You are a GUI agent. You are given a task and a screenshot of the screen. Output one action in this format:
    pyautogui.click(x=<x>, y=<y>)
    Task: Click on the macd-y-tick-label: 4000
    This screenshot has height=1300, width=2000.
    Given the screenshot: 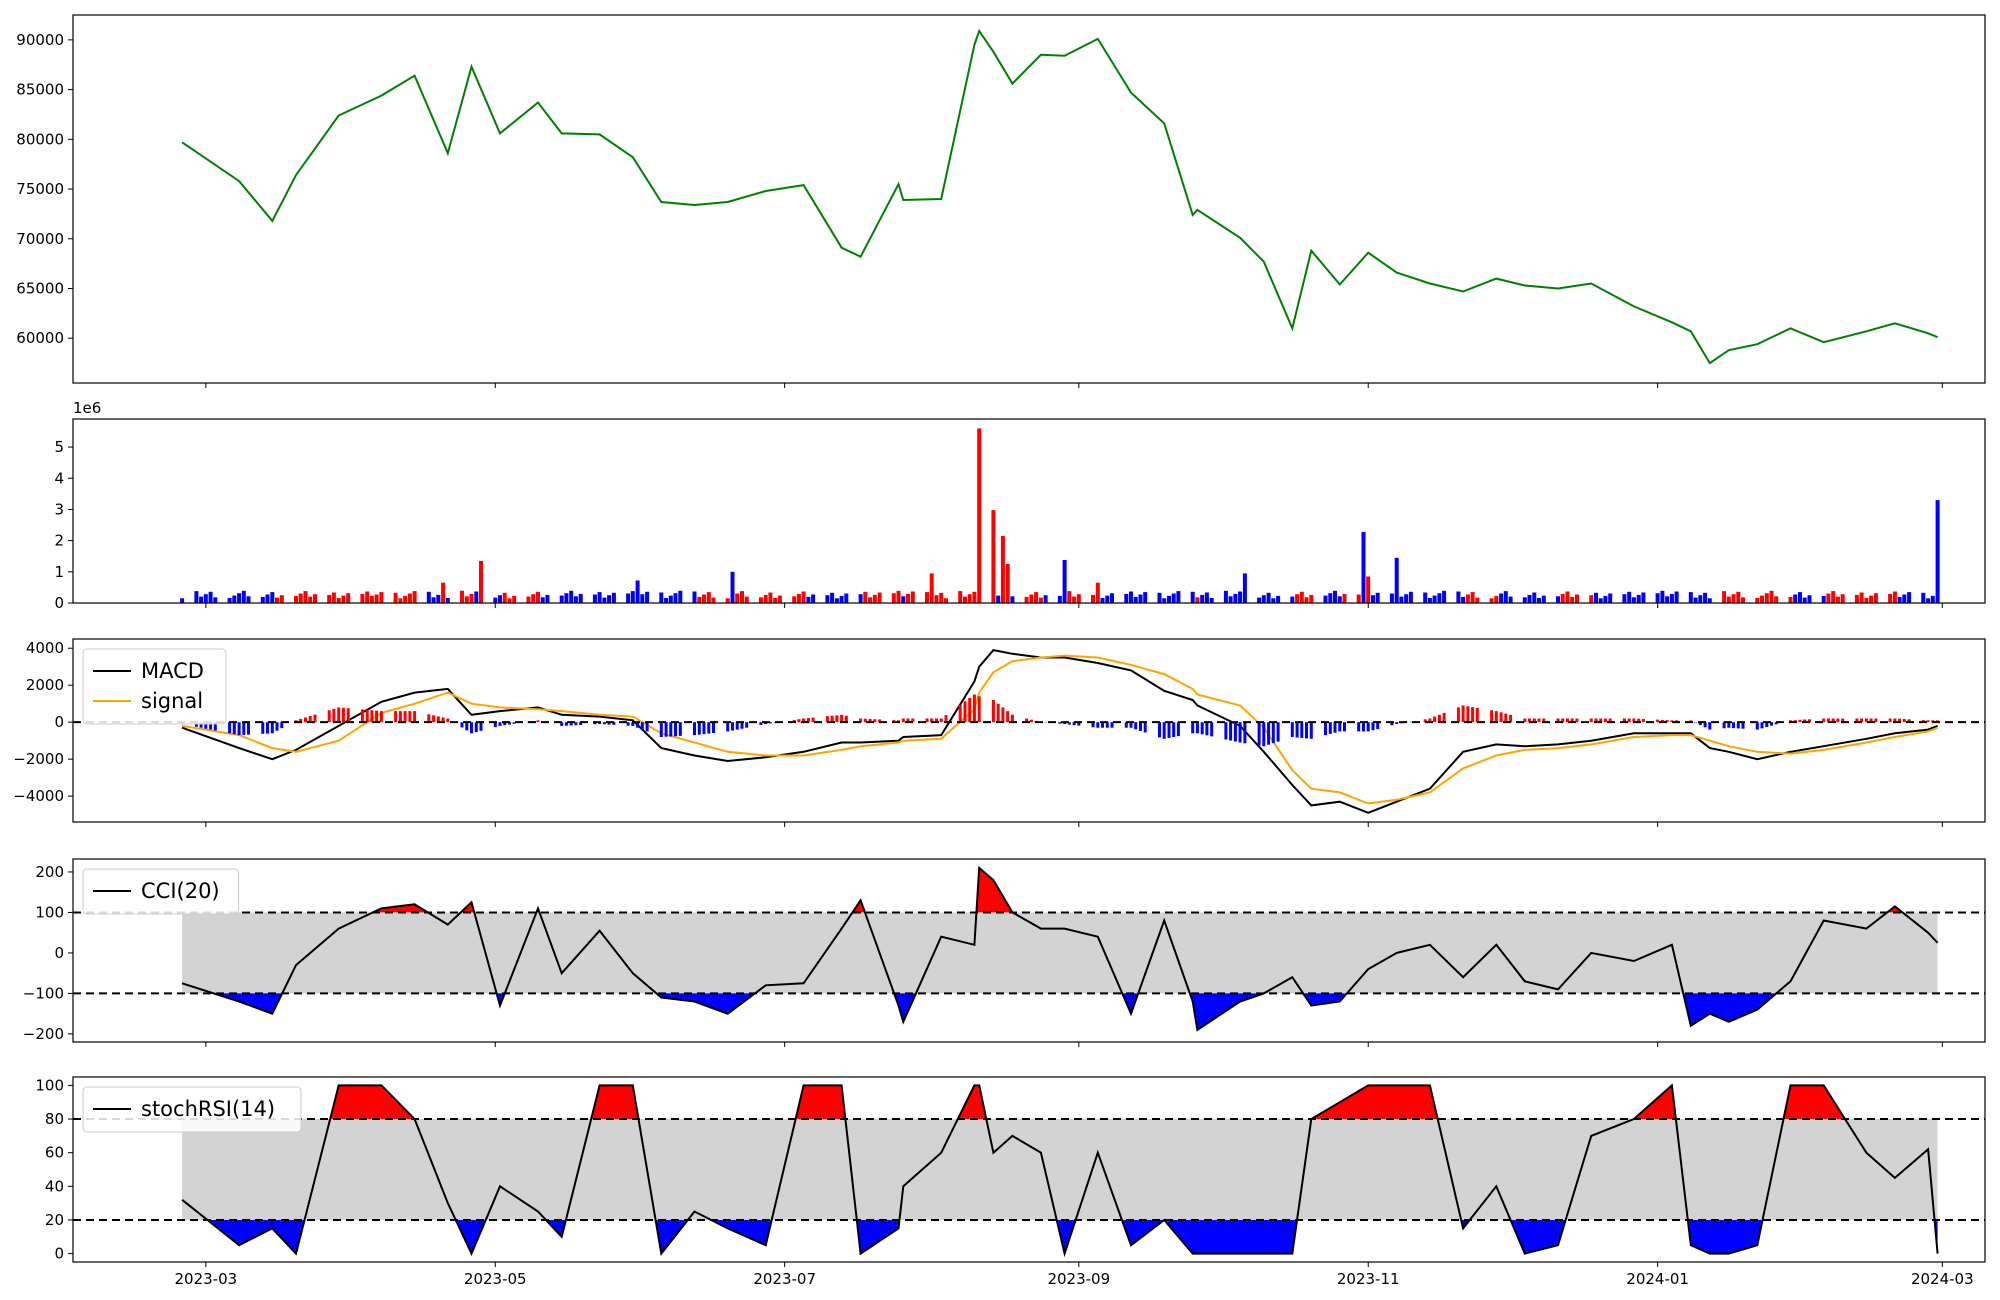 What is the action you would take?
    pyautogui.click(x=45, y=648)
    